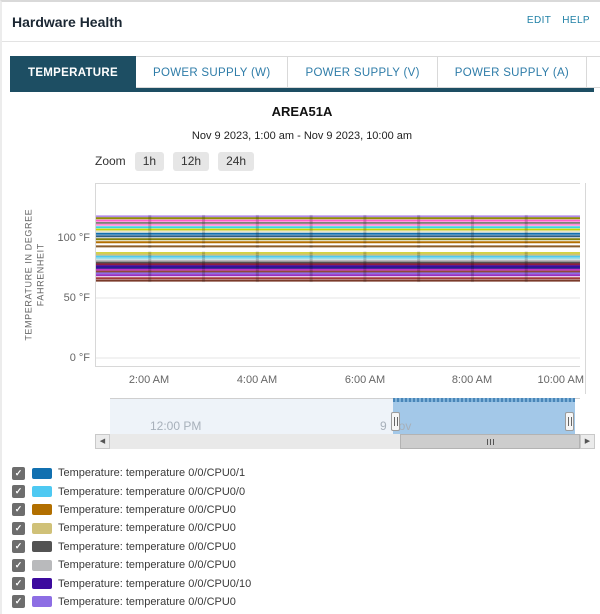 The width and height of the screenshot is (600, 614). Describe the element at coordinates (79, 358) in the screenshot. I see `y-tick-0: 0 °F` at that location.